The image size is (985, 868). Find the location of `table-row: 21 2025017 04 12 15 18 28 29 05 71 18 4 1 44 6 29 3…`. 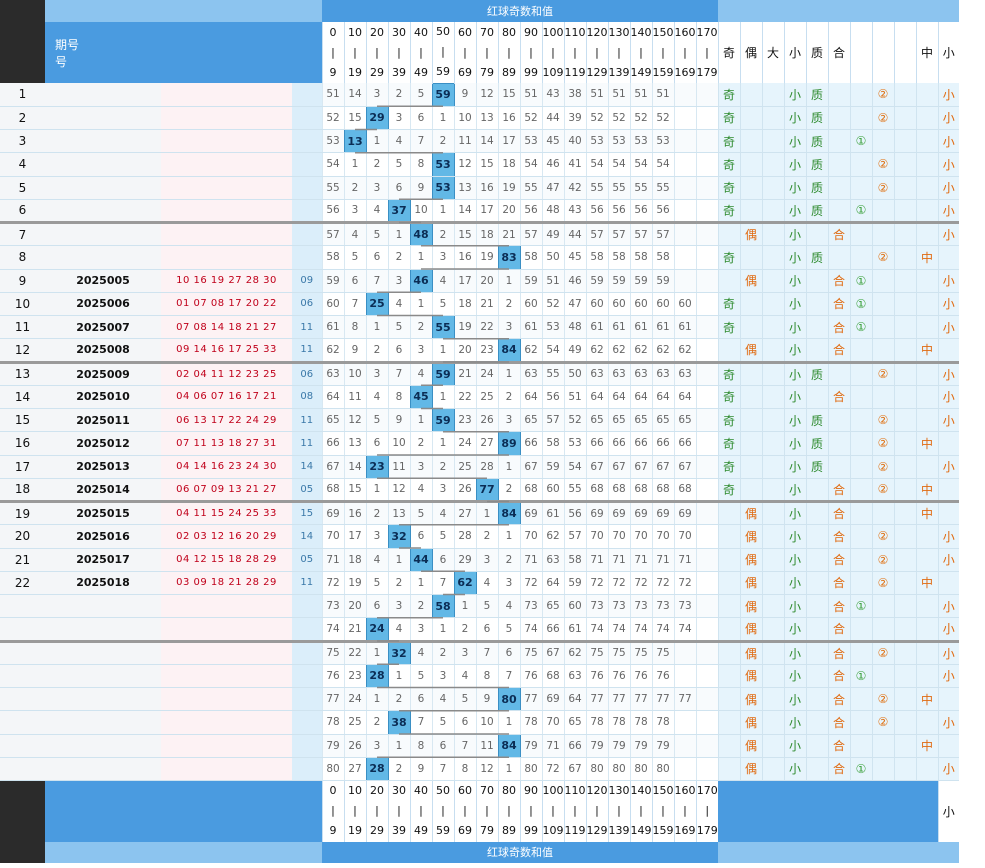

table-row: 21 2025017 04 12 15 18 28 29 05 71 18 4 1 44 6 29 3… is located at coordinates (479, 559).